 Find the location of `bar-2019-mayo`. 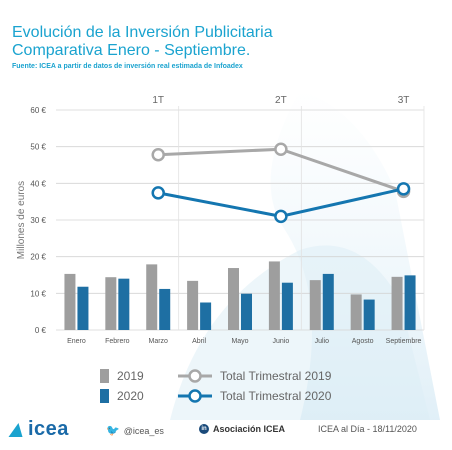

bar-2019-mayo is located at coordinates (233, 299).